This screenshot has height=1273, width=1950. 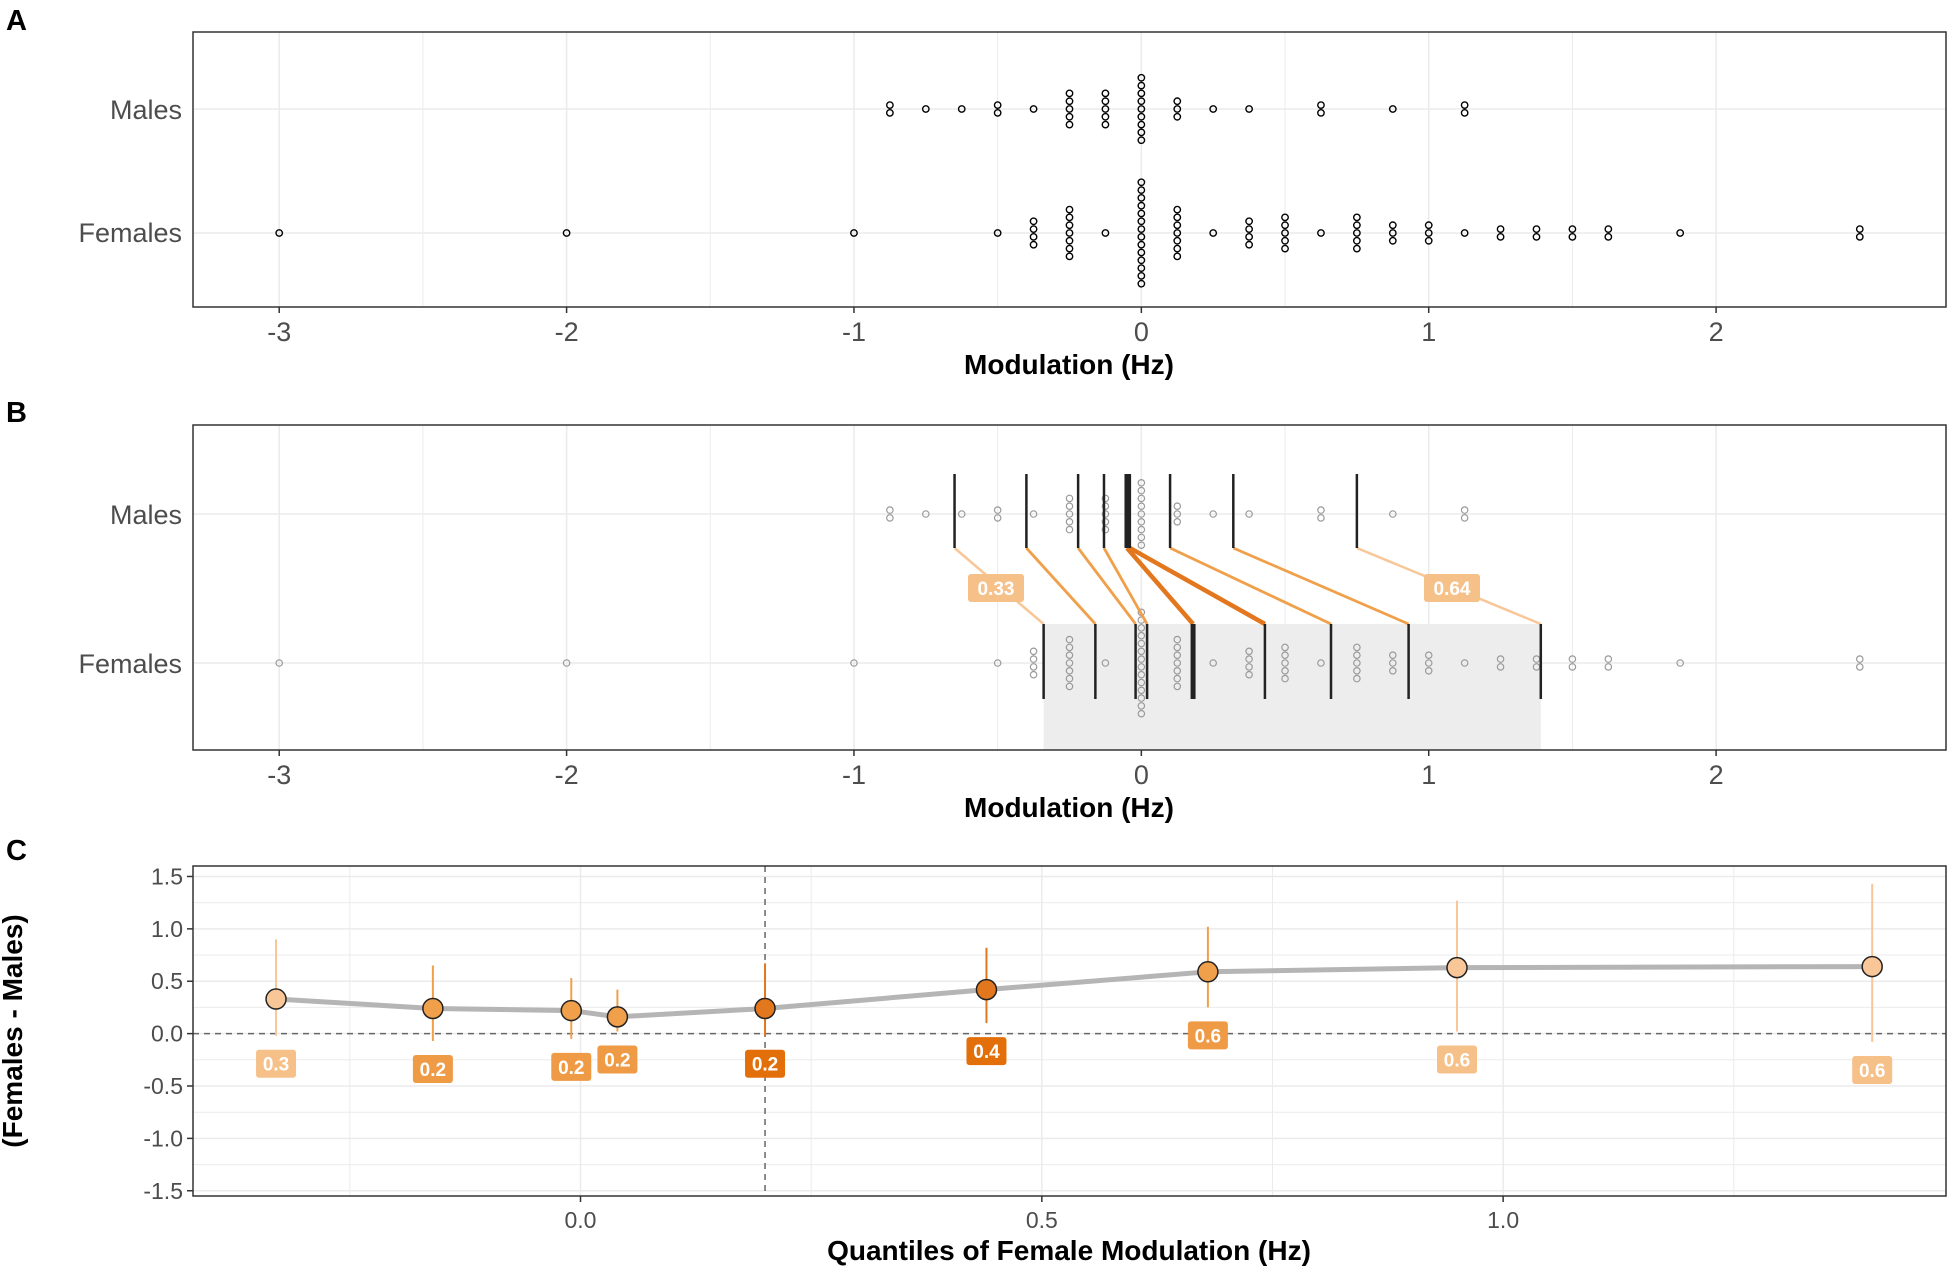 What do you see at coordinates (1042, 1220) in the screenshot?
I see `x-tick-label: 0.5` at bounding box center [1042, 1220].